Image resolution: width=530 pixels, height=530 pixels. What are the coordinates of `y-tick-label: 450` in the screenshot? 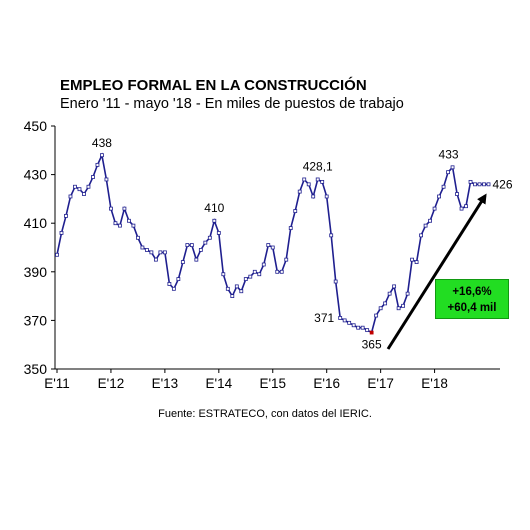 It's located at (36, 126).